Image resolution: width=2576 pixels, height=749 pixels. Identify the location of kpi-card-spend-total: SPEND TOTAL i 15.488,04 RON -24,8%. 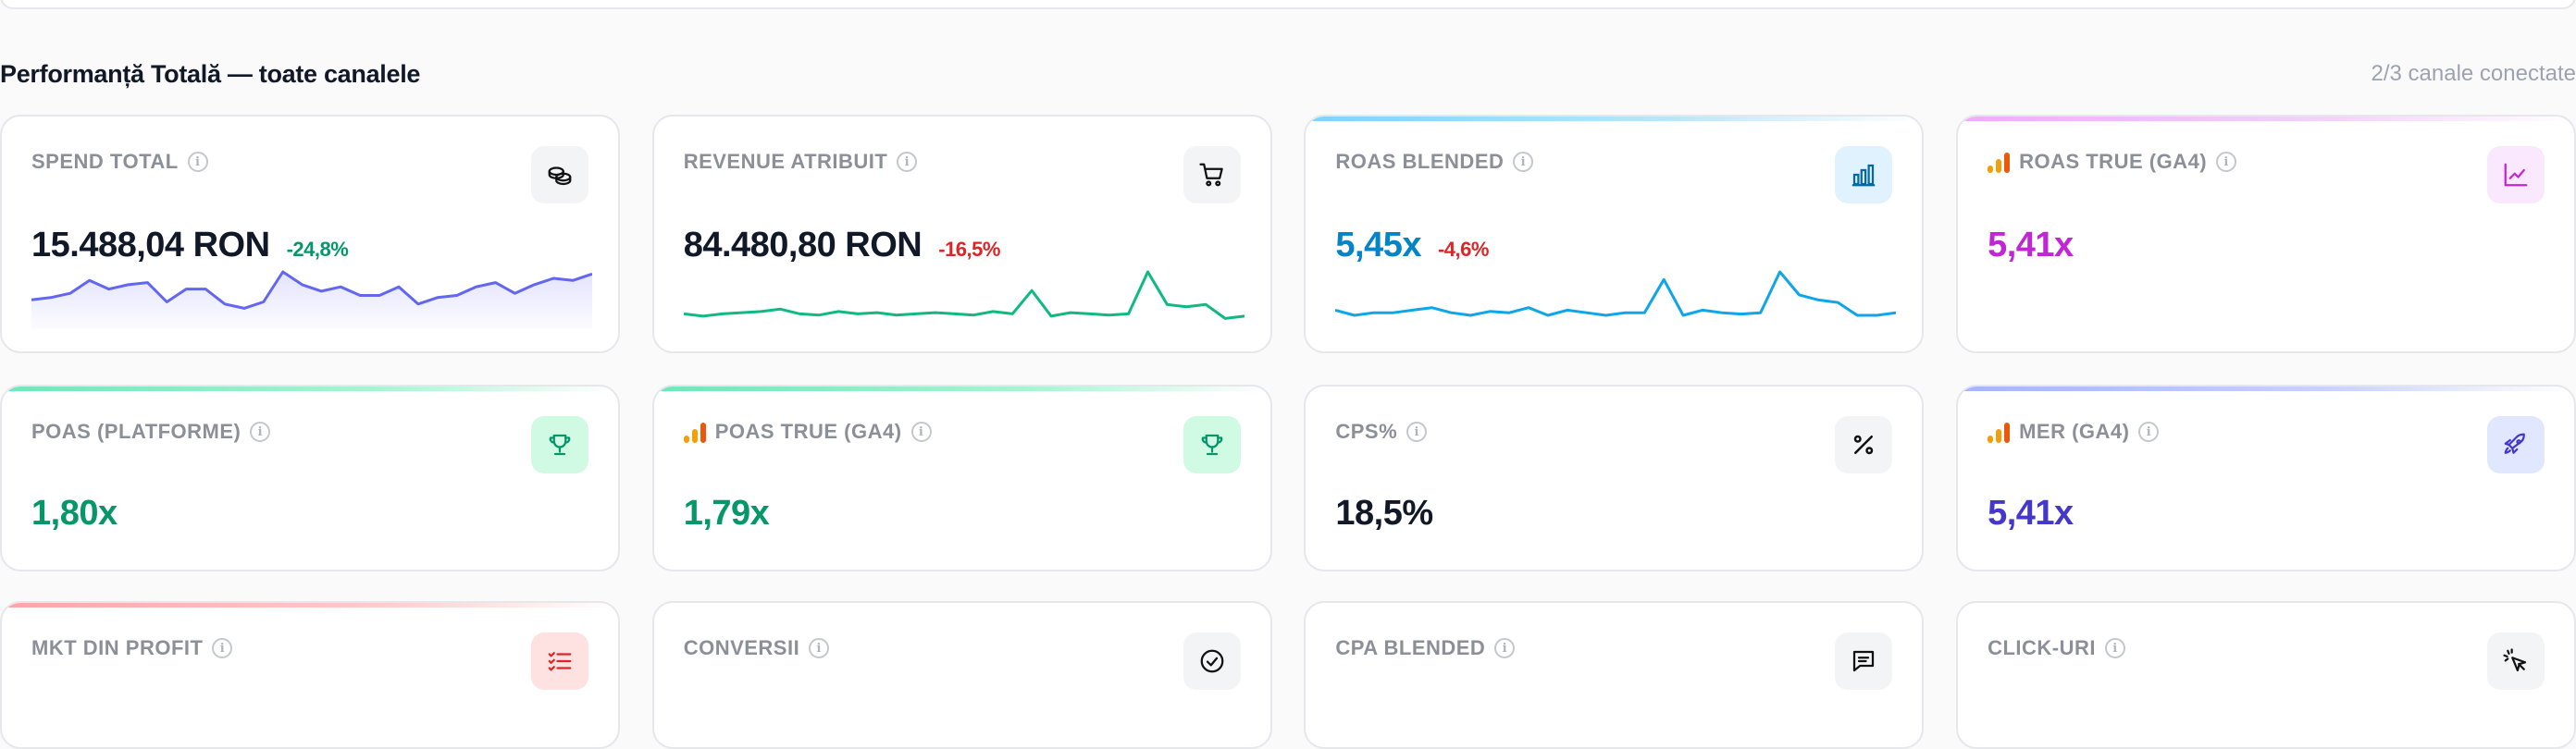
(310, 234).